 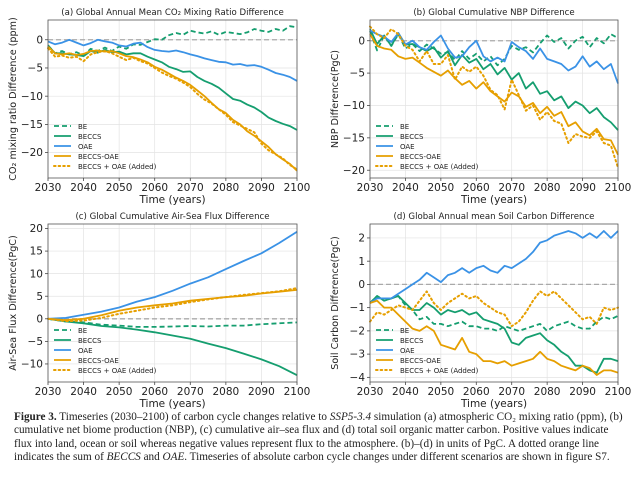 What do you see at coordinates (173, 457) in the screenshot?
I see `caption-italic-term: OAE` at bounding box center [173, 457].